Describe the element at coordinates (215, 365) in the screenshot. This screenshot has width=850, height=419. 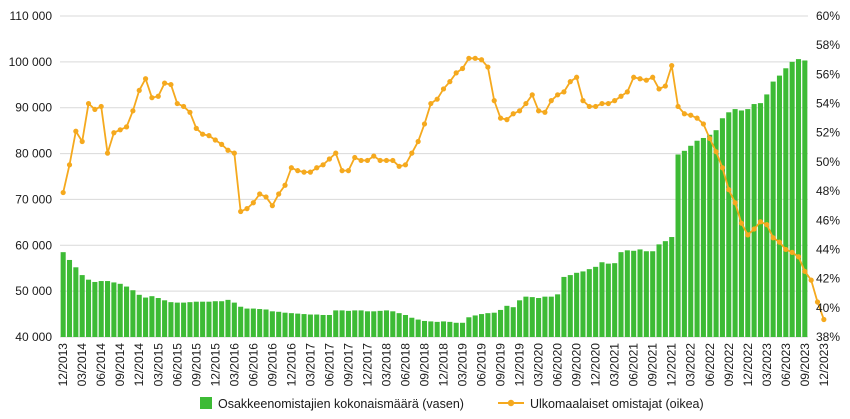
I see `x-tick-label: 12/2015` at that location.